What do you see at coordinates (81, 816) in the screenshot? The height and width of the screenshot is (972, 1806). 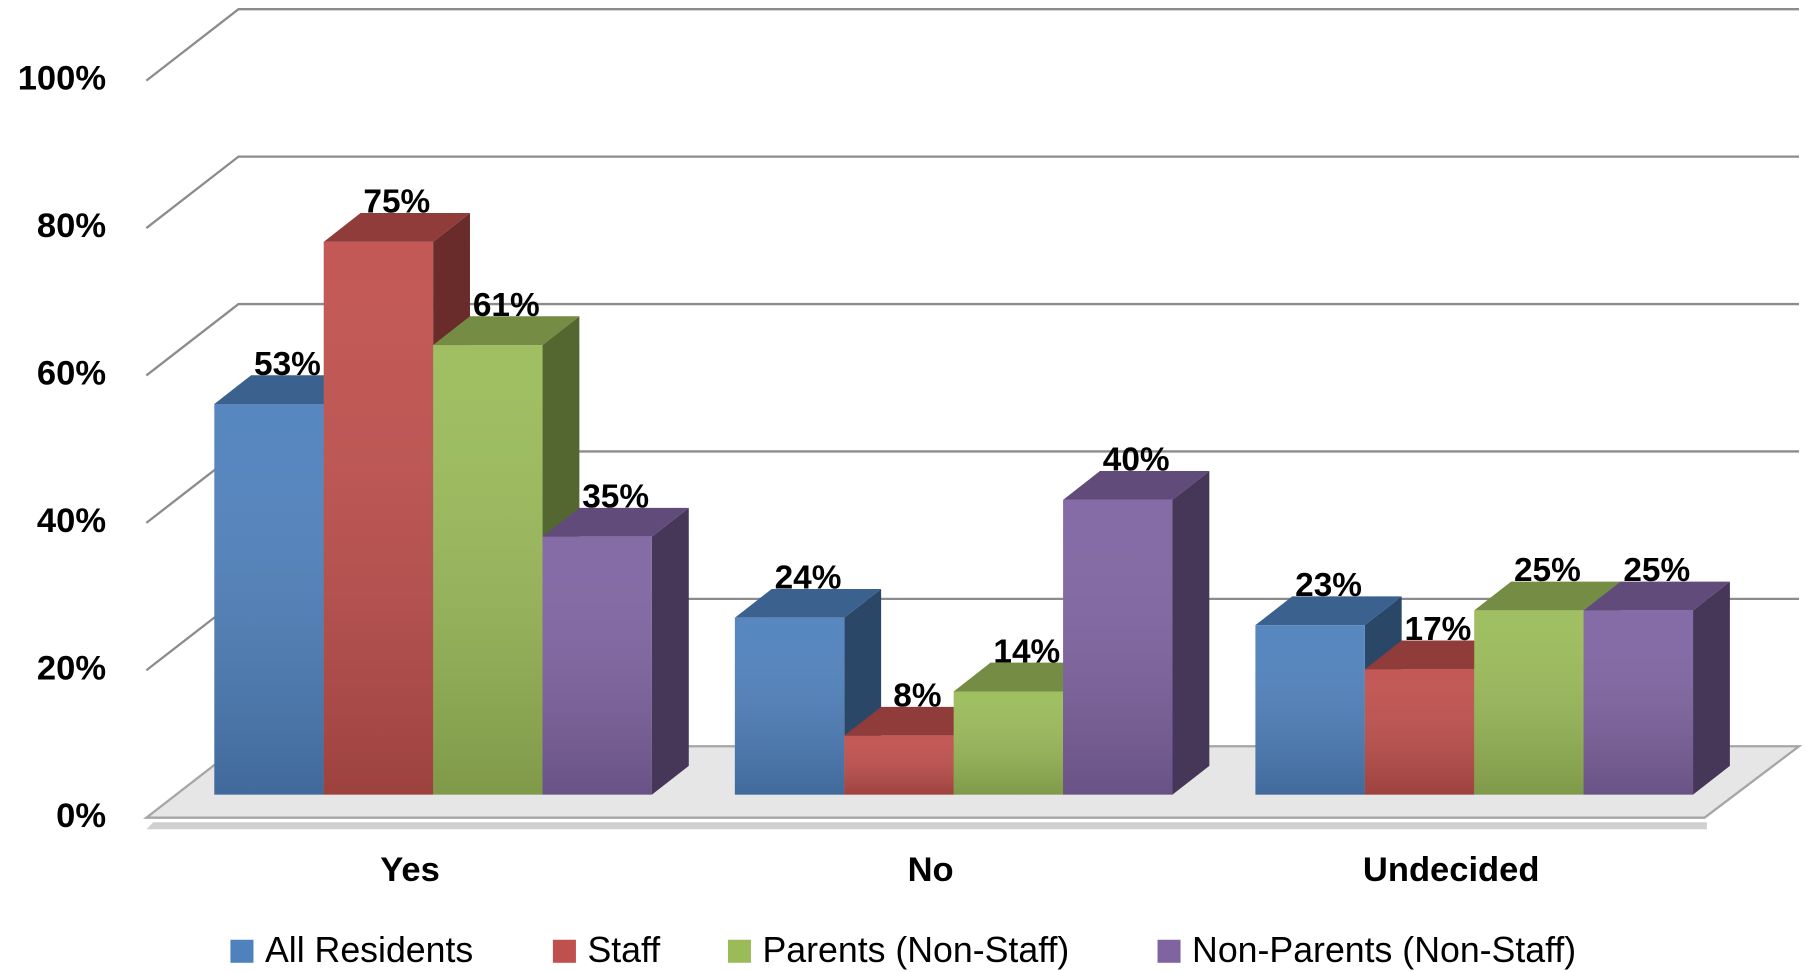 I see `y-tick-label: 0%` at bounding box center [81, 816].